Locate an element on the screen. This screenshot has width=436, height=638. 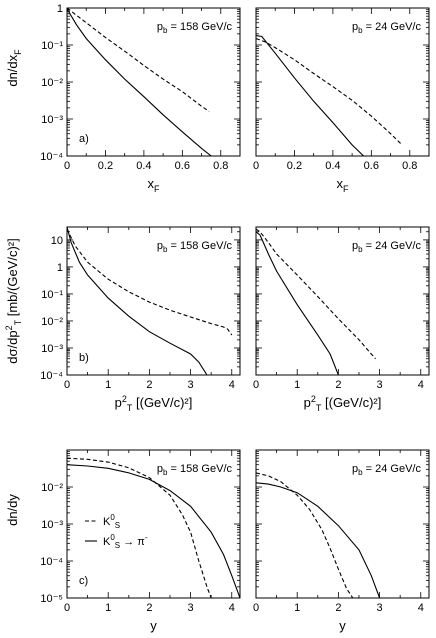
panel-letter: a) is located at coordinates (84, 139).